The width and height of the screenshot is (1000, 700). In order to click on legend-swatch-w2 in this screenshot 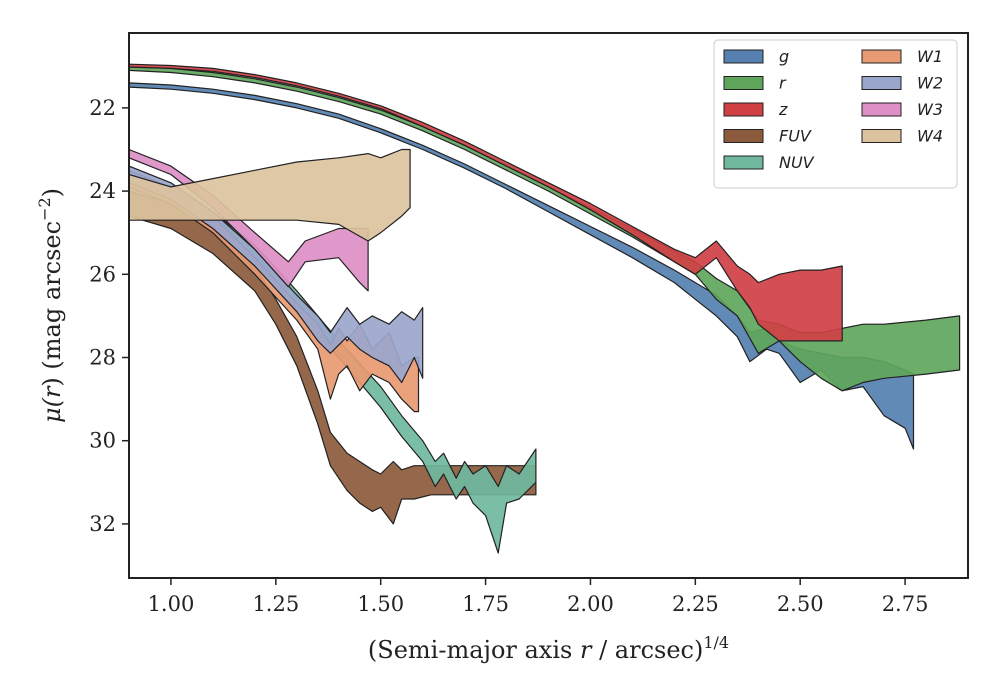, I will do `click(881, 83)`.